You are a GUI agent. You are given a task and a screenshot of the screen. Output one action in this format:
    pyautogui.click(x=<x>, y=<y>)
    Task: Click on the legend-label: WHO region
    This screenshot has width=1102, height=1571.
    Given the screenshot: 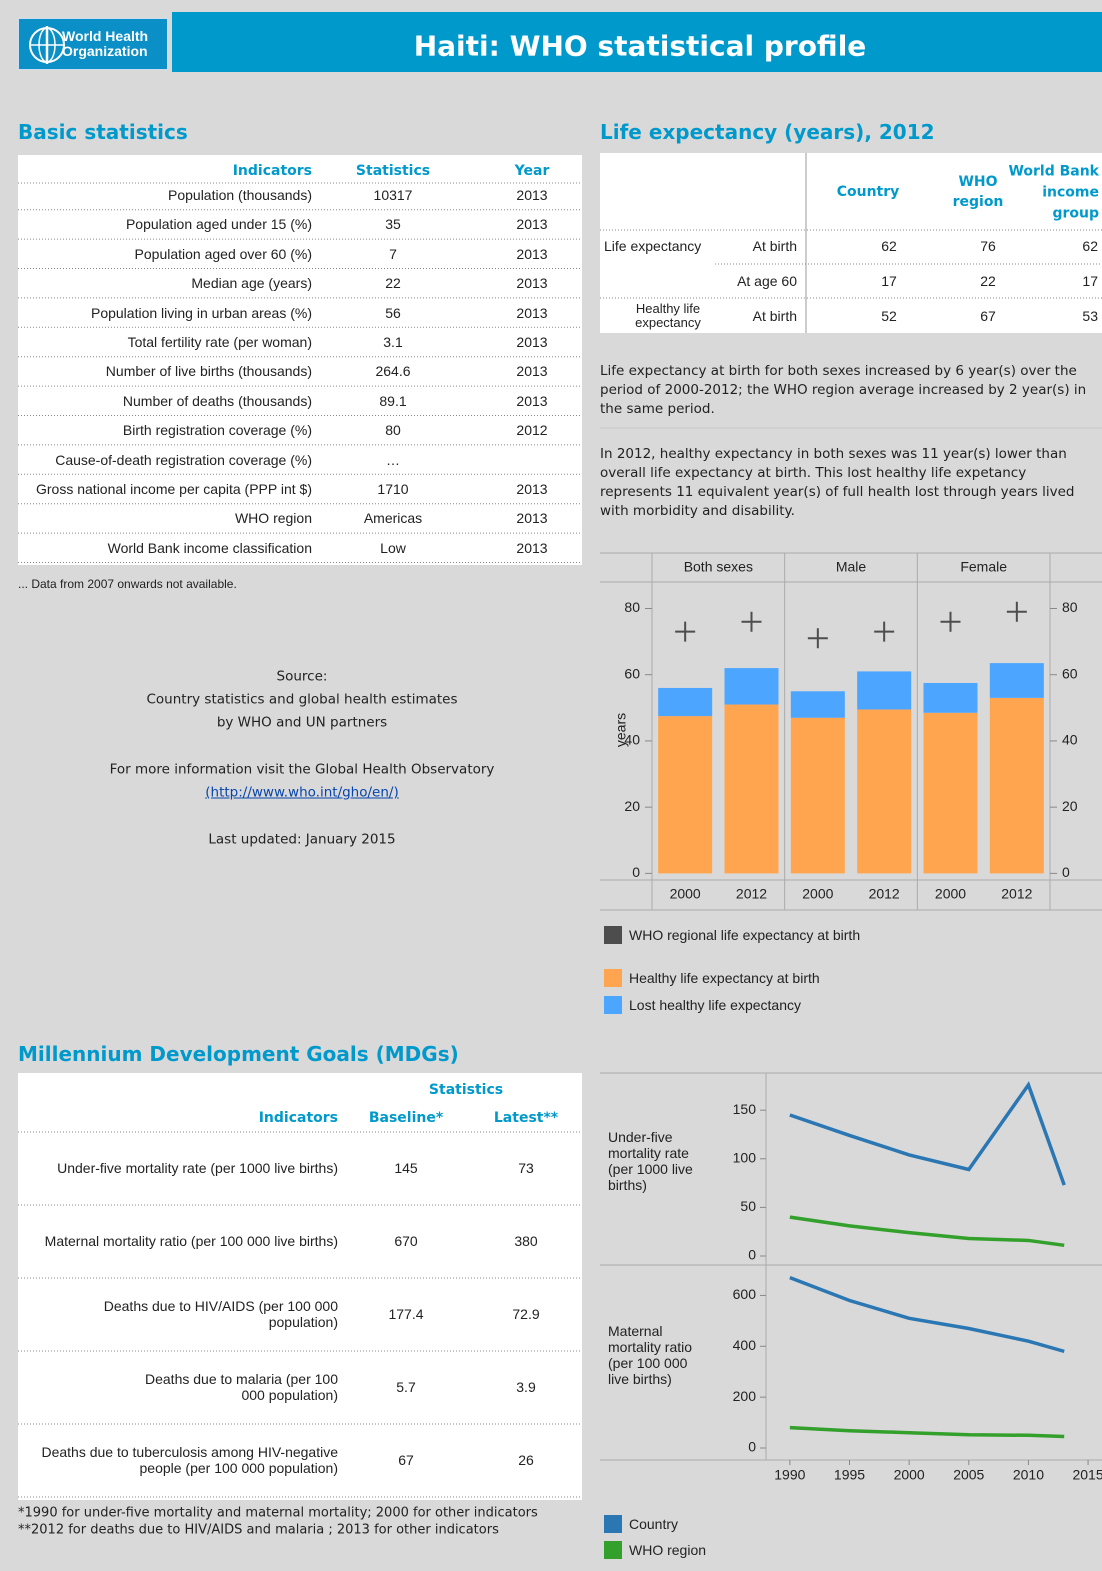 What is the action you would take?
    pyautogui.click(x=668, y=1550)
    